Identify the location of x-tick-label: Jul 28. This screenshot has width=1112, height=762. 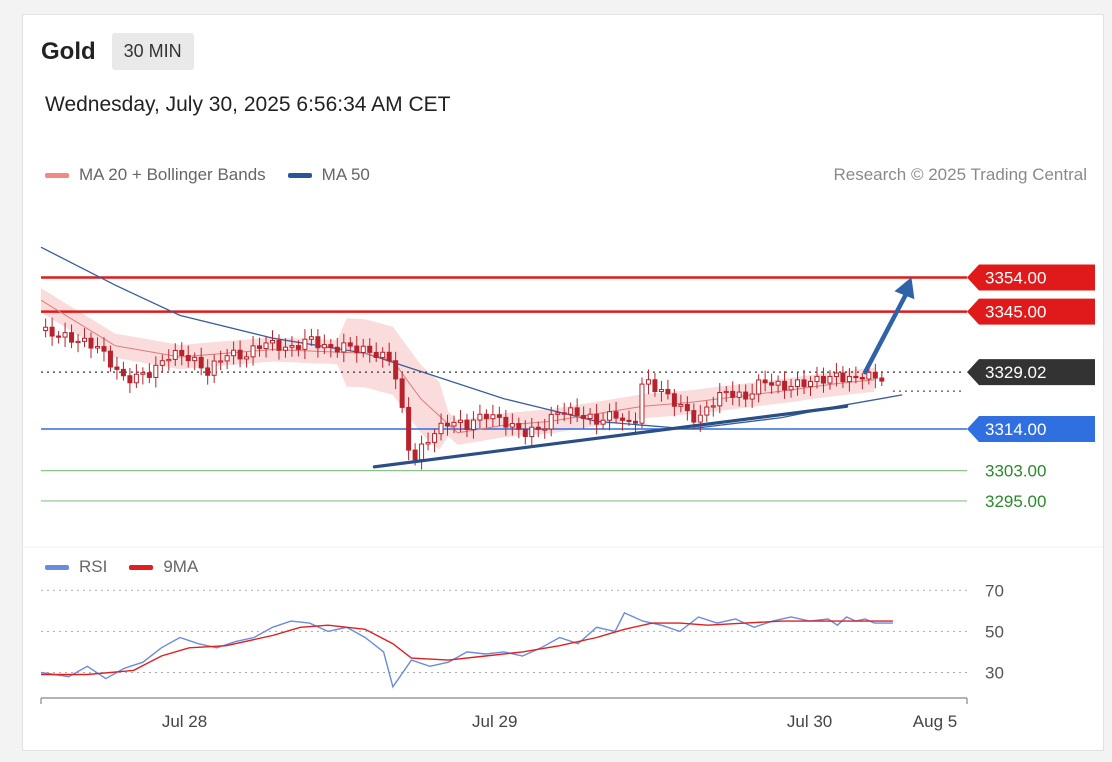
(184, 721).